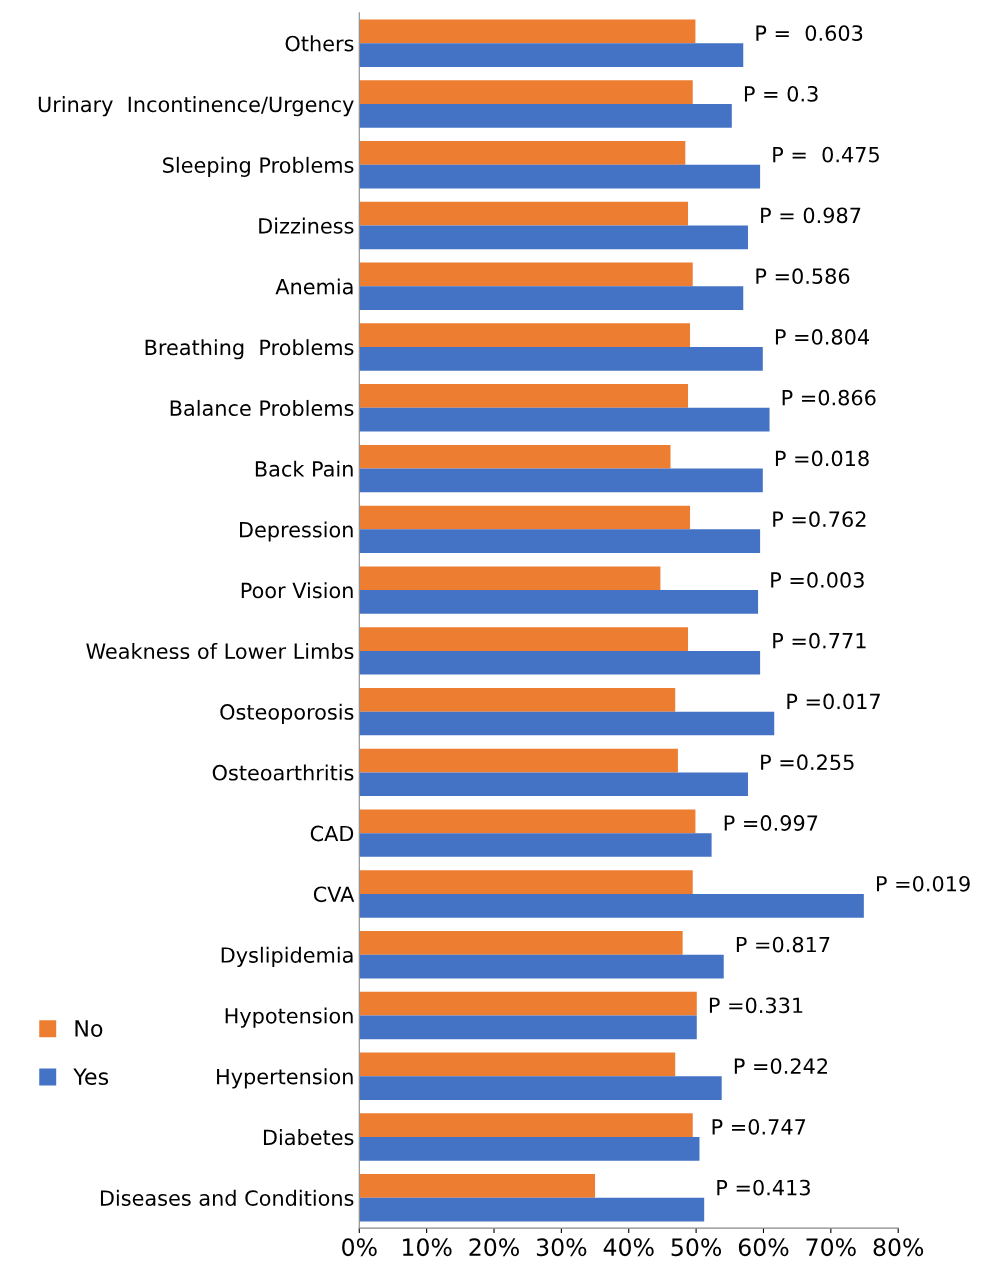  I want to click on legend-label: No, so click(89, 1028).